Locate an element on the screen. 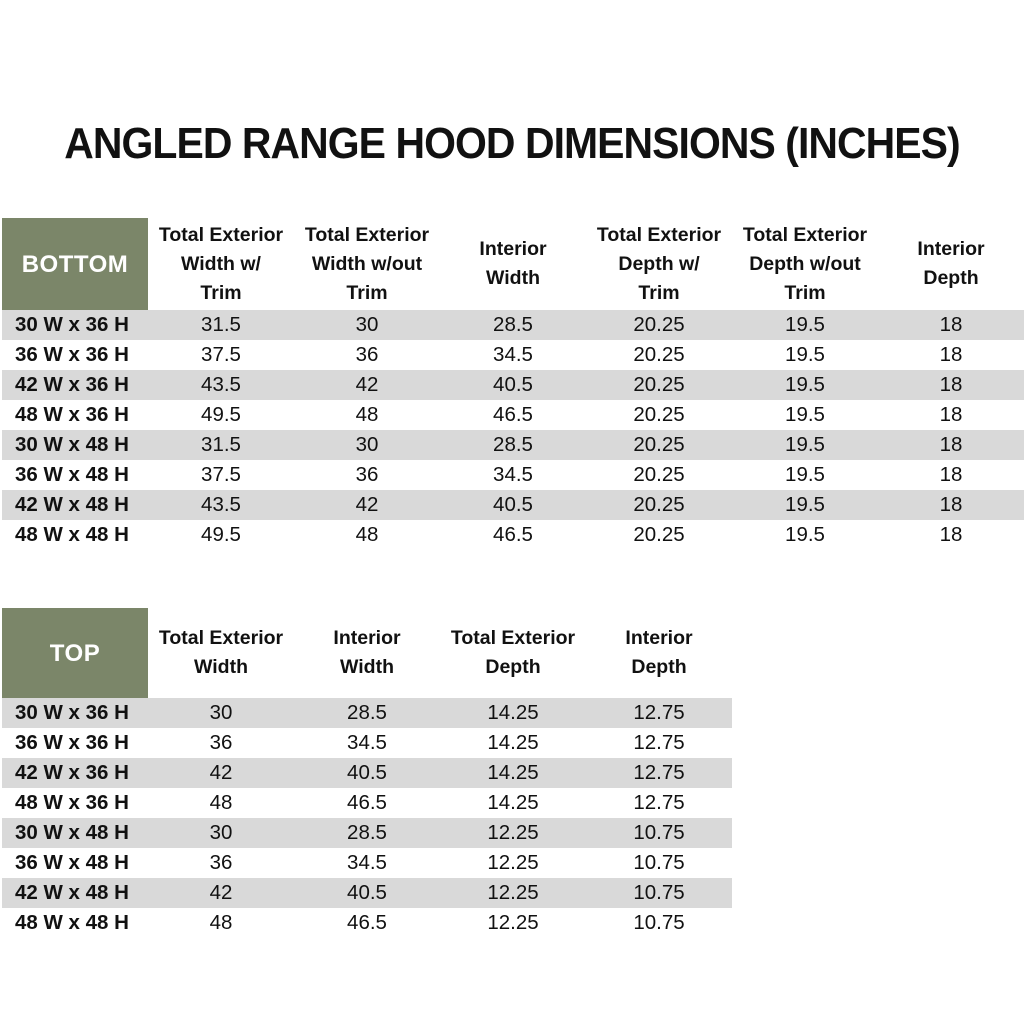 The image size is (1024, 1024). table-row: 42 W x 48 H 43.5 42 40.5 20.25 19.5 18 is located at coordinates (513, 505).